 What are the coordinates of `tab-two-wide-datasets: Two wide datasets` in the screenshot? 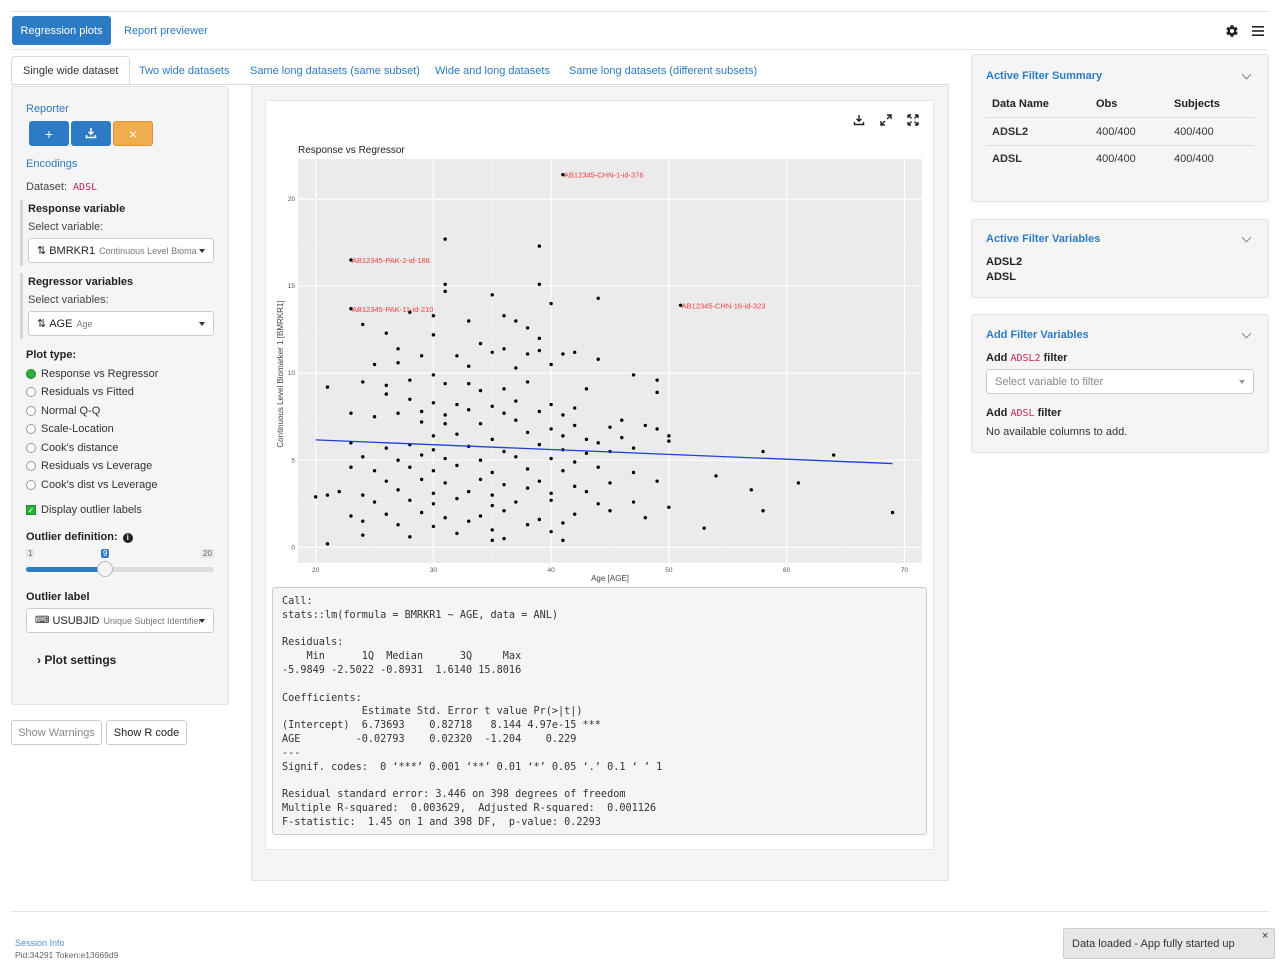 It's located at (184, 70).